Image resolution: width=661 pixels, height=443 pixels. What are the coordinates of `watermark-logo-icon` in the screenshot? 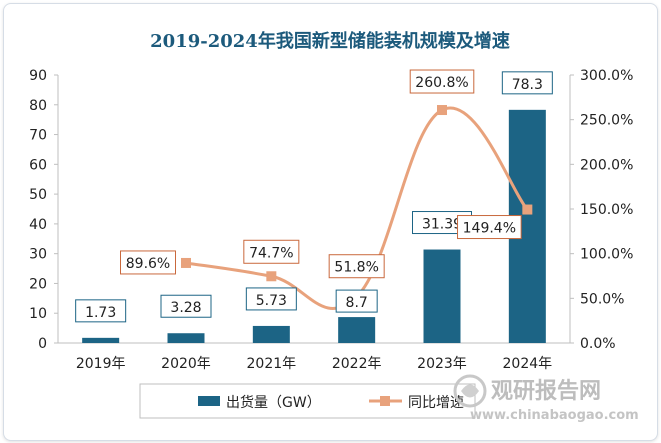 It's located at (470, 391).